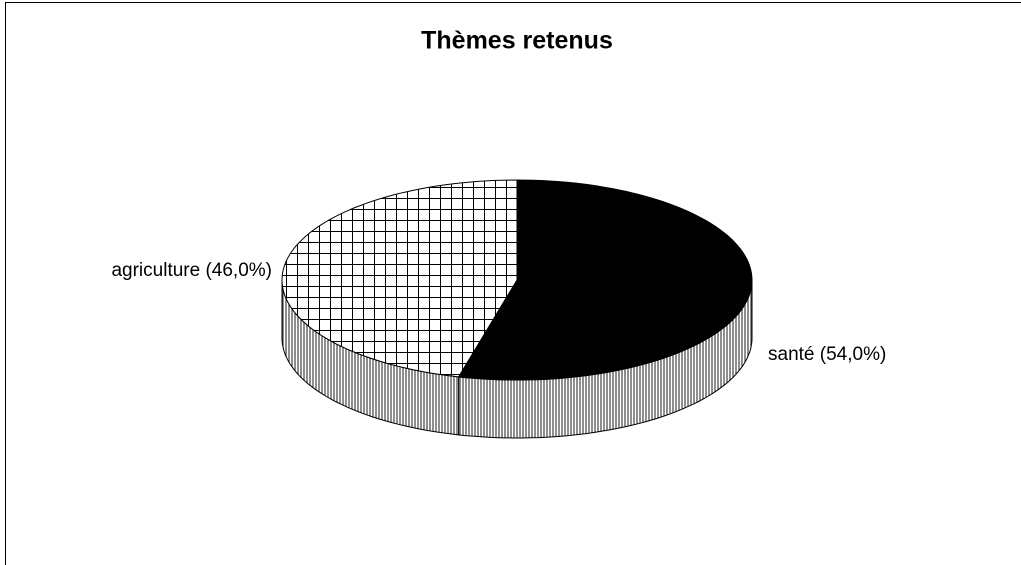  What do you see at coordinates (827, 354) in the screenshot?
I see `data-label: santé (54,0%)` at bounding box center [827, 354].